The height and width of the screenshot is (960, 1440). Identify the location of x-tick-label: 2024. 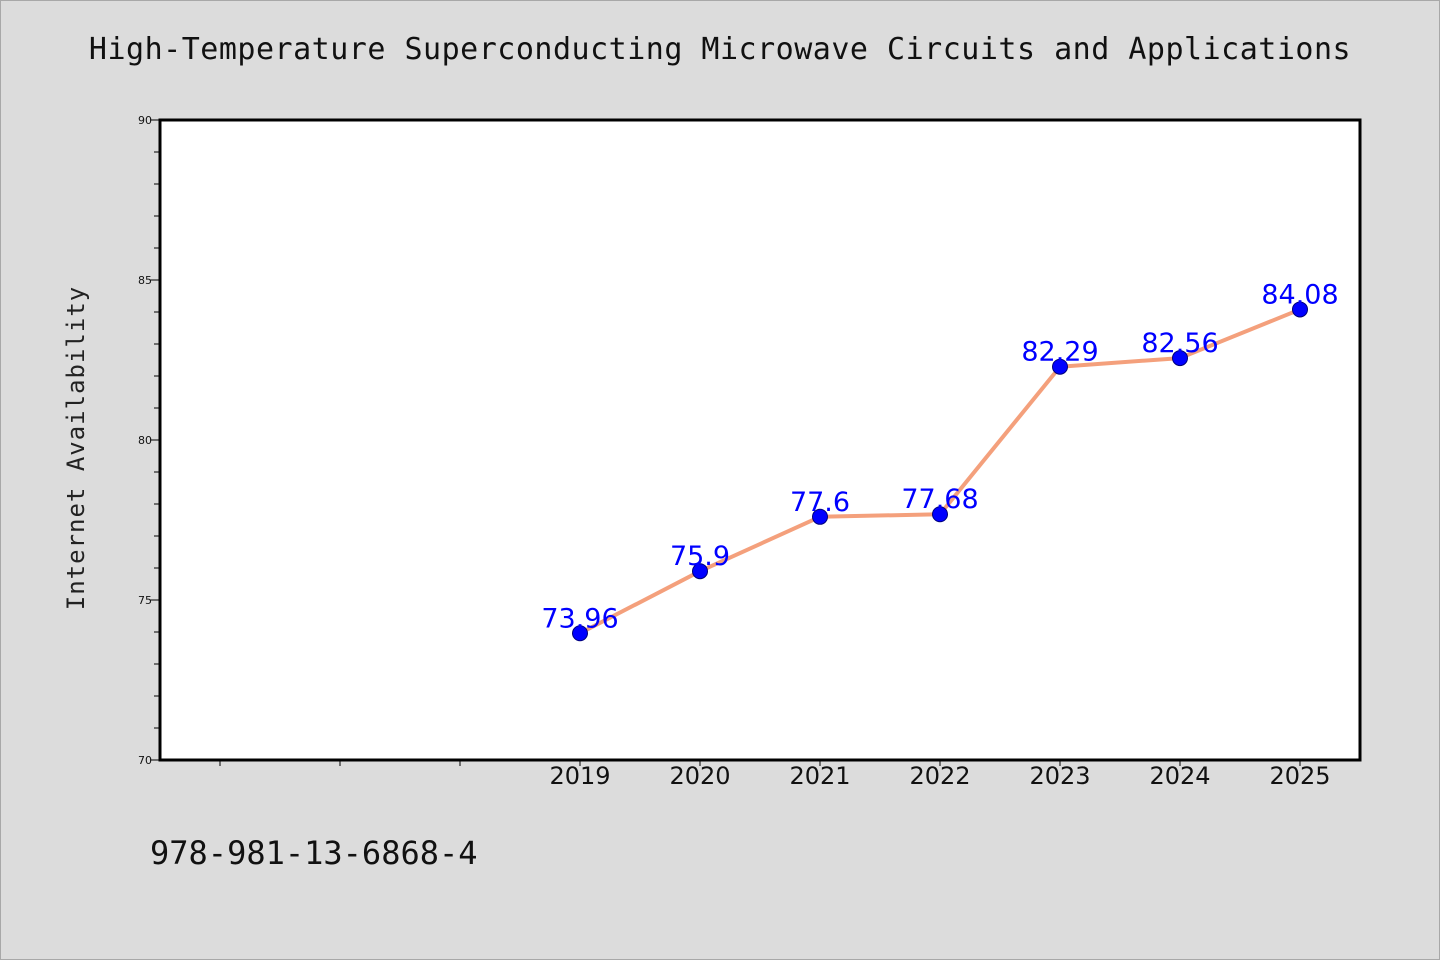
(1179, 776).